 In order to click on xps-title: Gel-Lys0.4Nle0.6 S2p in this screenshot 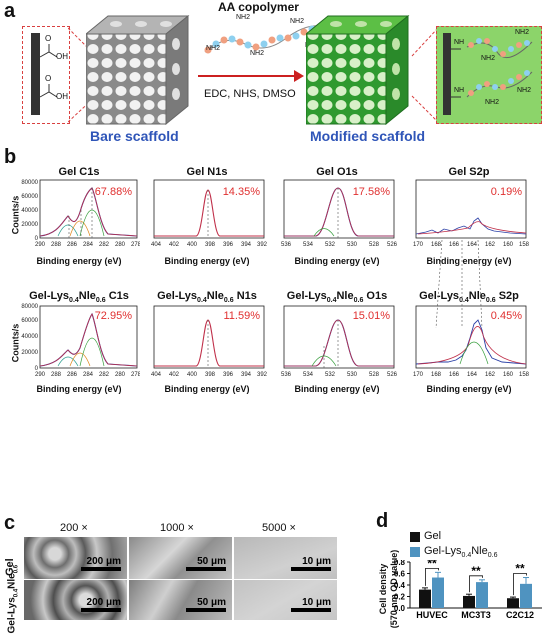, I will do `click(469, 297)`.